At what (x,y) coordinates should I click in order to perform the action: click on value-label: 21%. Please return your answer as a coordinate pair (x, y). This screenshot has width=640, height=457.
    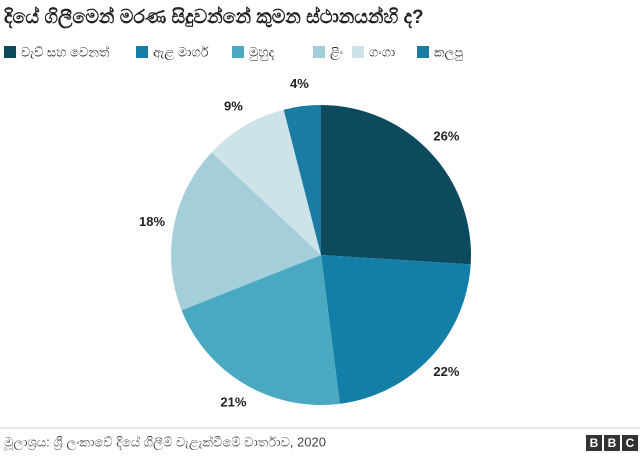
    Looking at the image, I should click on (233, 401).